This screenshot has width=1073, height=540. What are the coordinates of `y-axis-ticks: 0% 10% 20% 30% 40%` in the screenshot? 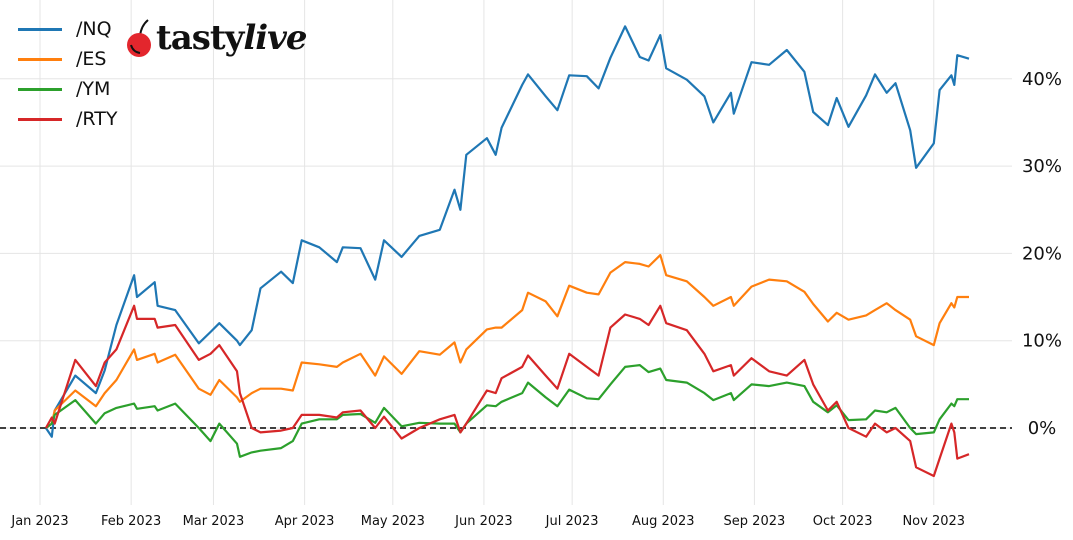 It's located at (1042, 254).